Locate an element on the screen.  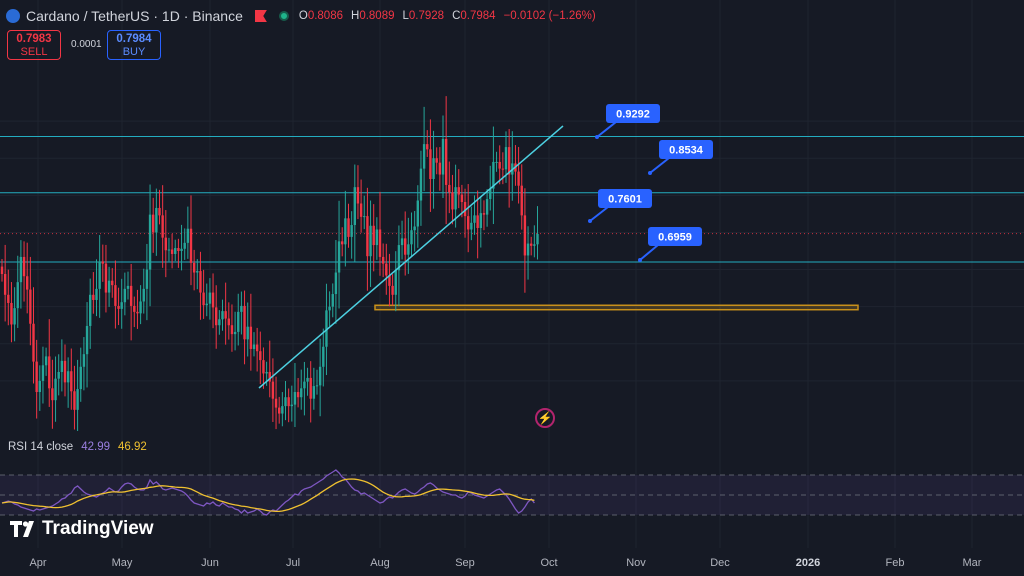
cardano-coin-icon is located at coordinates (13, 16).